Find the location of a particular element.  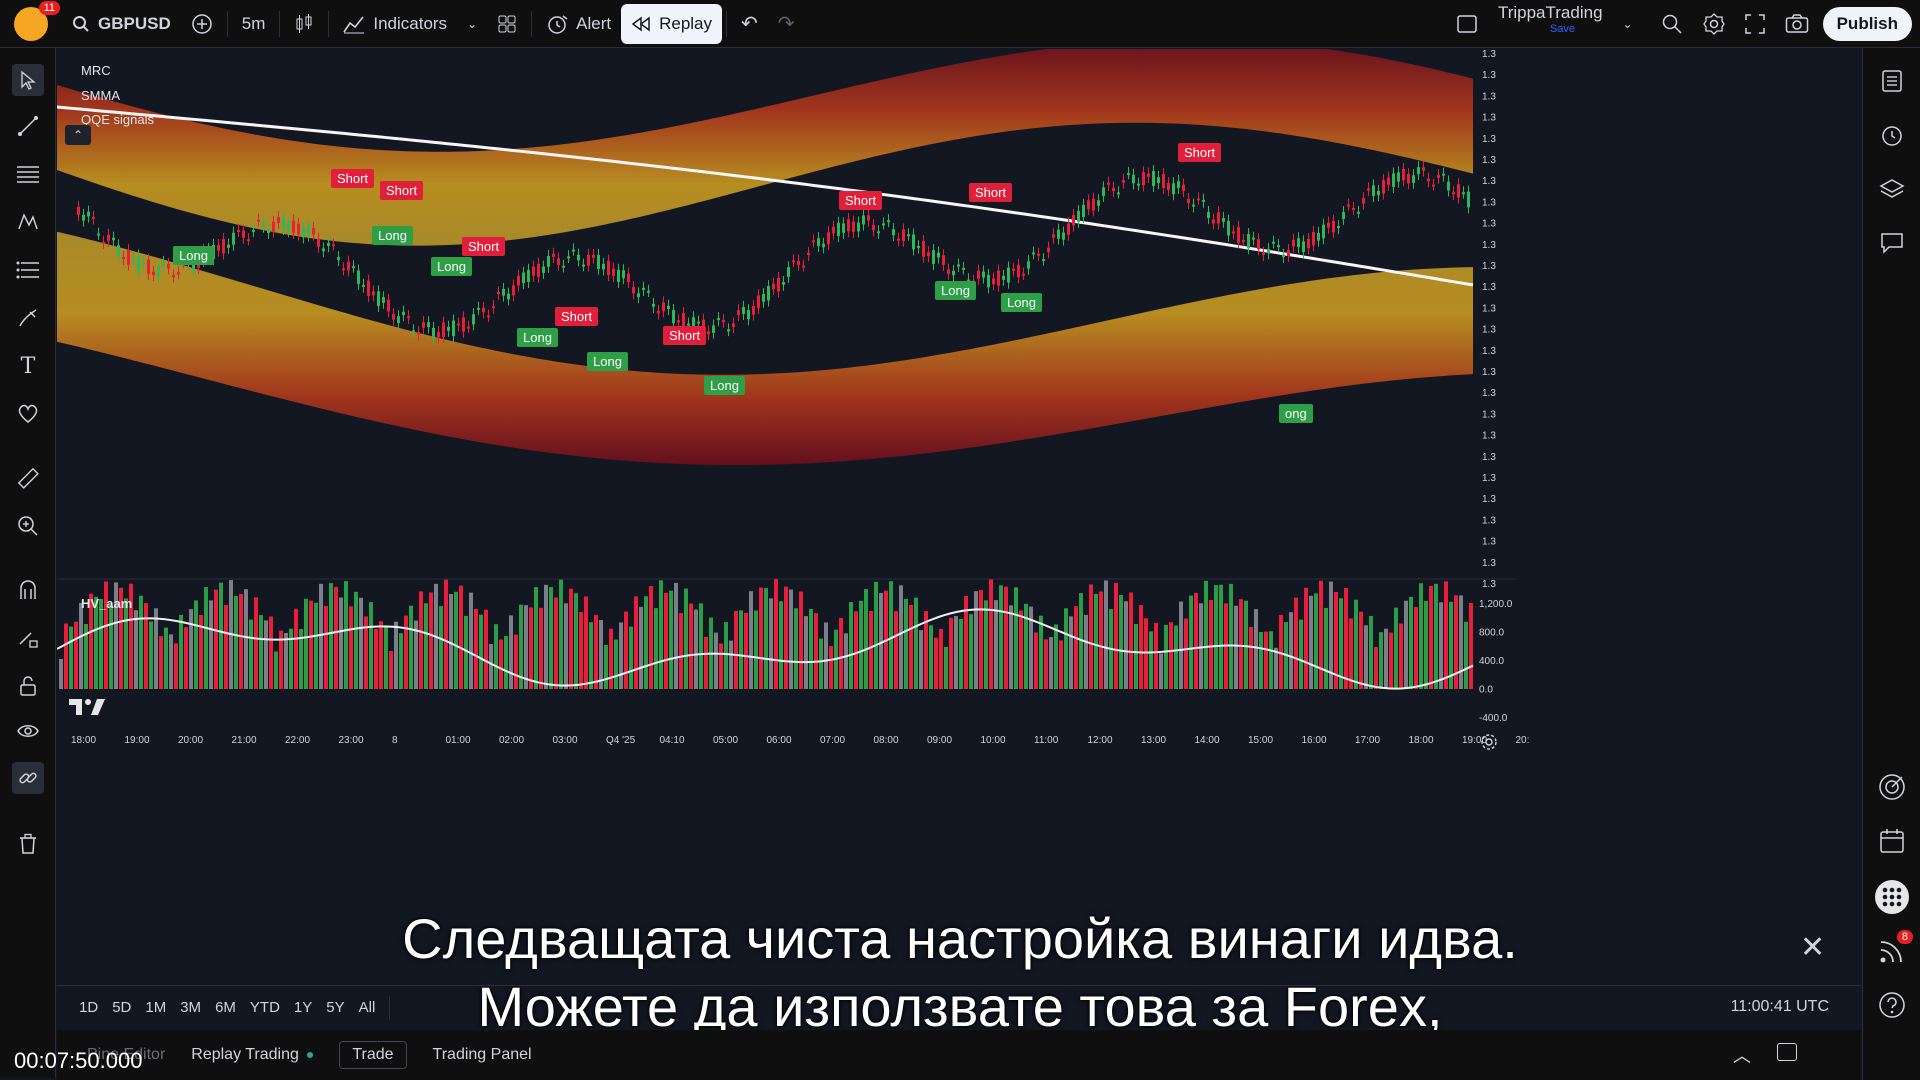

fullscreen-button is located at coordinates (1755, 24).